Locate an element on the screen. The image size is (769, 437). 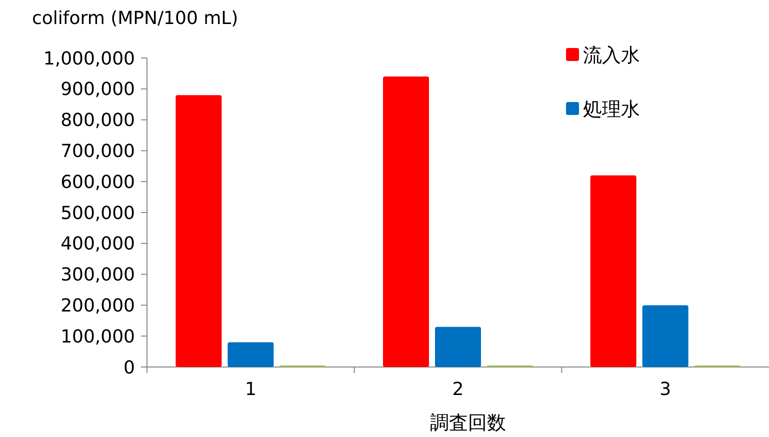
legend-label: 流入水 is located at coordinates (611, 55).